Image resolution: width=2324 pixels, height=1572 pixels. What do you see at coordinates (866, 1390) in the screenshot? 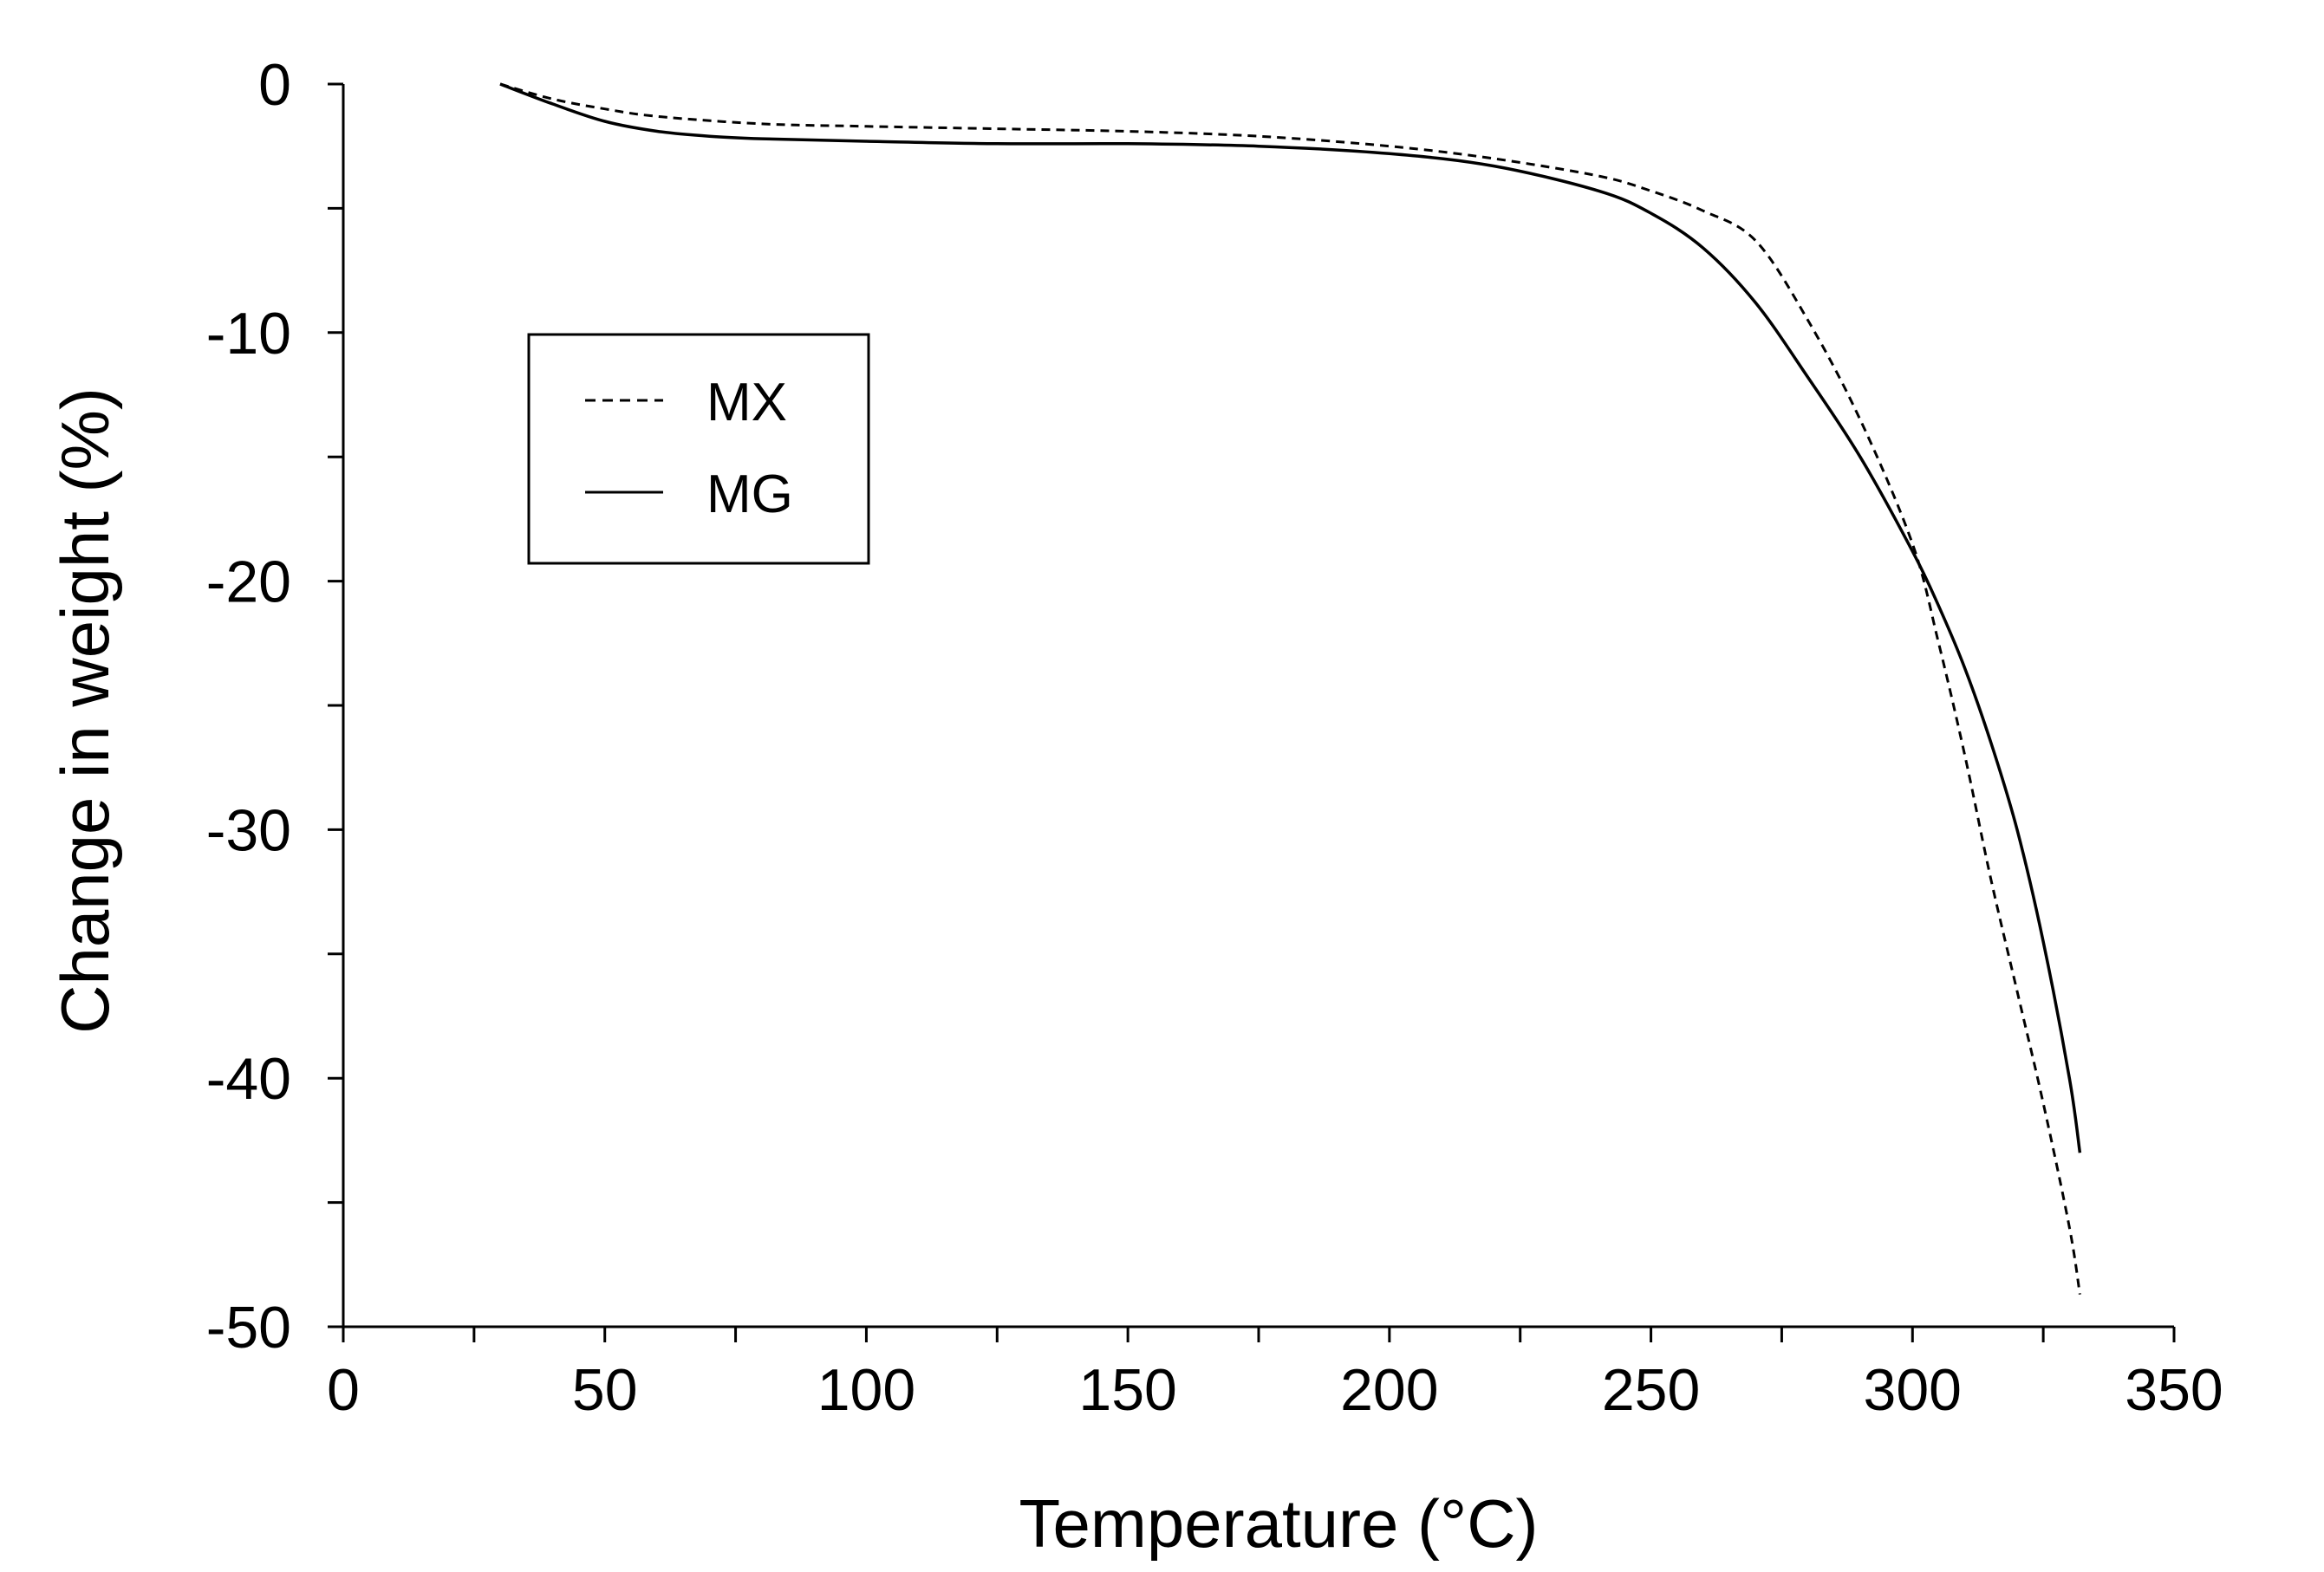
I see `x-tick-label: 100` at bounding box center [866, 1390].